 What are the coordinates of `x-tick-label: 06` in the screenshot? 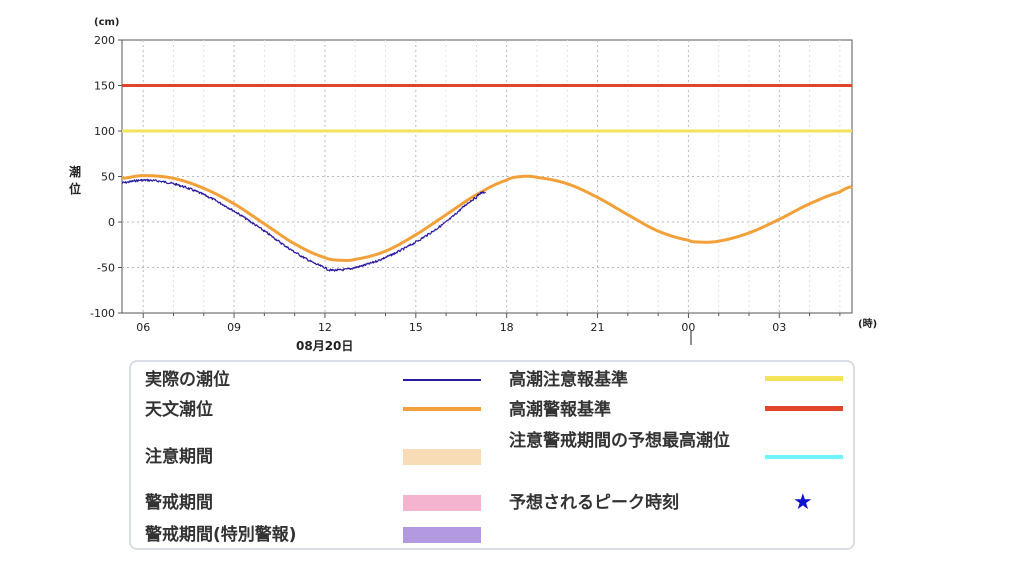 It's located at (143, 327).